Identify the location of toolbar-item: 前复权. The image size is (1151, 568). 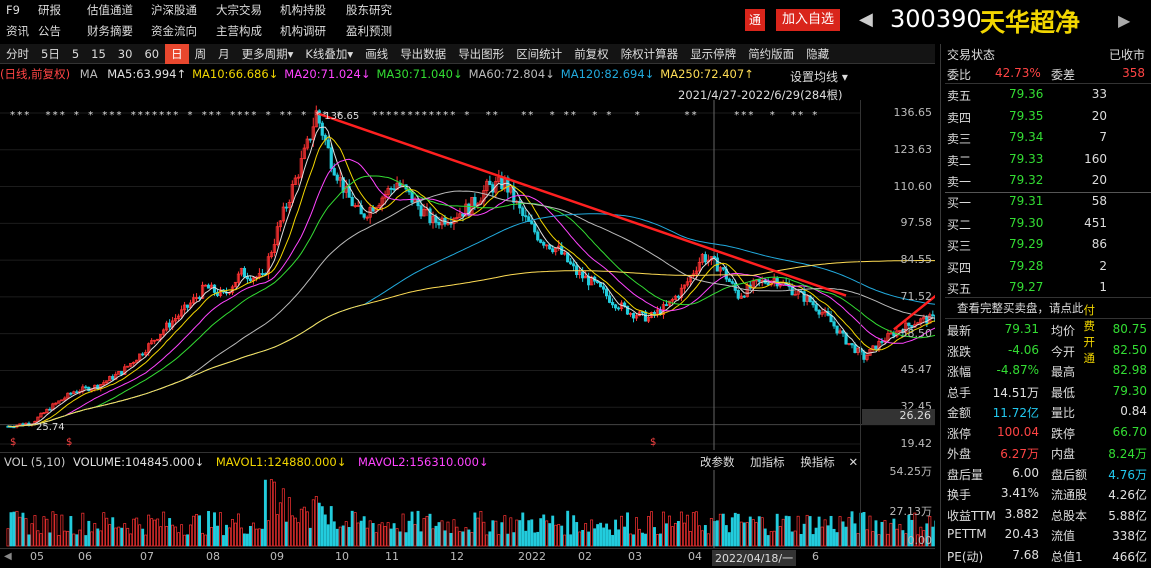
(591, 54).